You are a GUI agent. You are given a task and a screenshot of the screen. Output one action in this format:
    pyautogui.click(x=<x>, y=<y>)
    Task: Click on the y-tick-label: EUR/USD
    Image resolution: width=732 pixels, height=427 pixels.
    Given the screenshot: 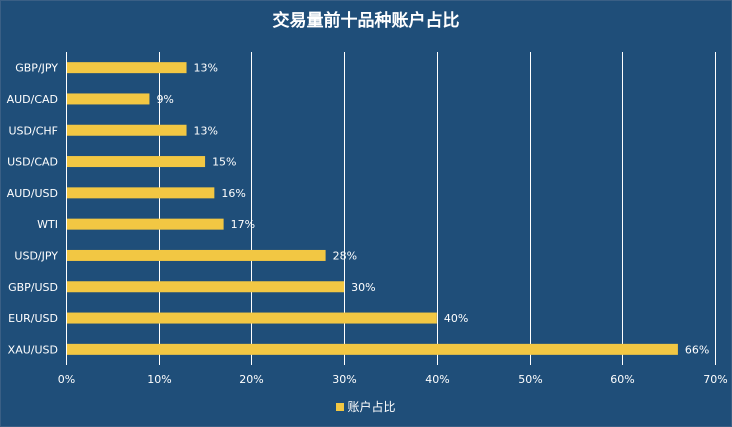 What is the action you would take?
    pyautogui.click(x=33, y=318)
    